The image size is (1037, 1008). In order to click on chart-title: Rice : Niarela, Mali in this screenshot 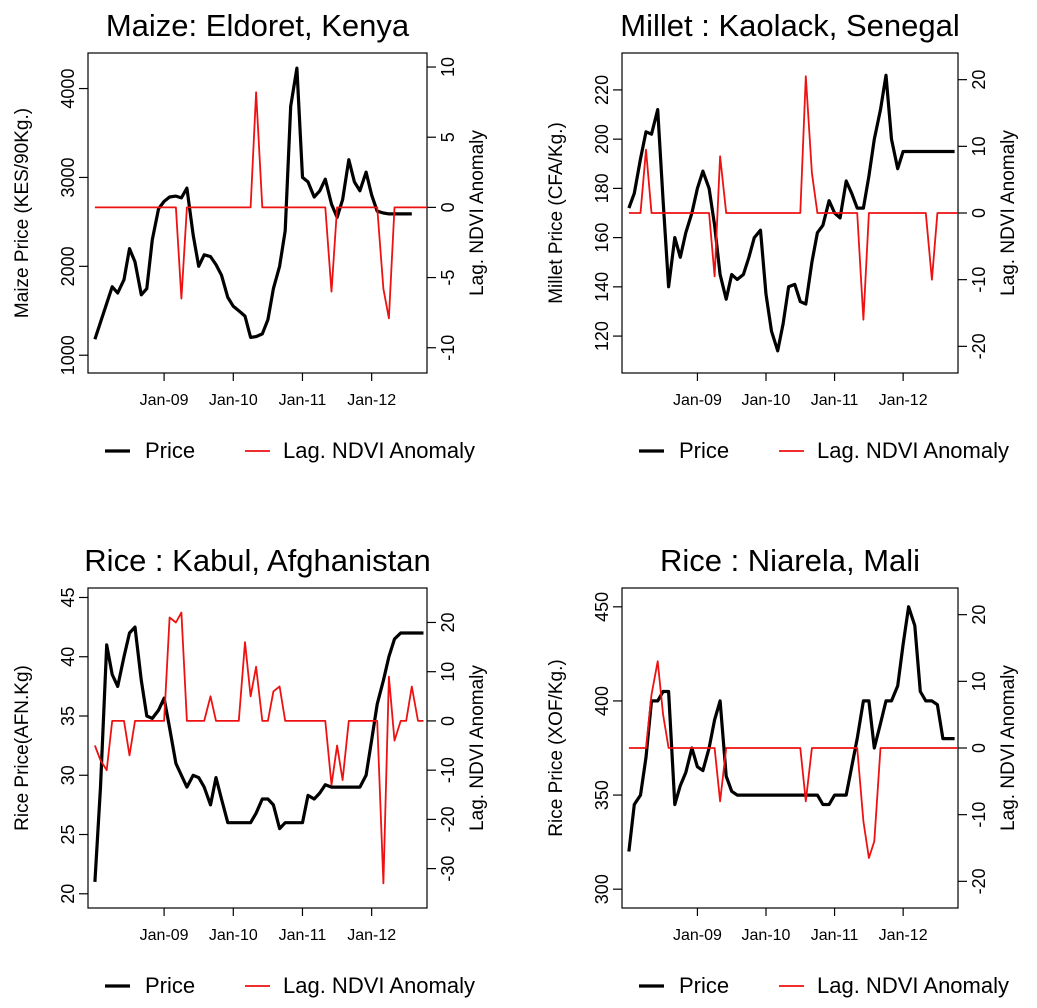, I will do `click(790, 560)`.